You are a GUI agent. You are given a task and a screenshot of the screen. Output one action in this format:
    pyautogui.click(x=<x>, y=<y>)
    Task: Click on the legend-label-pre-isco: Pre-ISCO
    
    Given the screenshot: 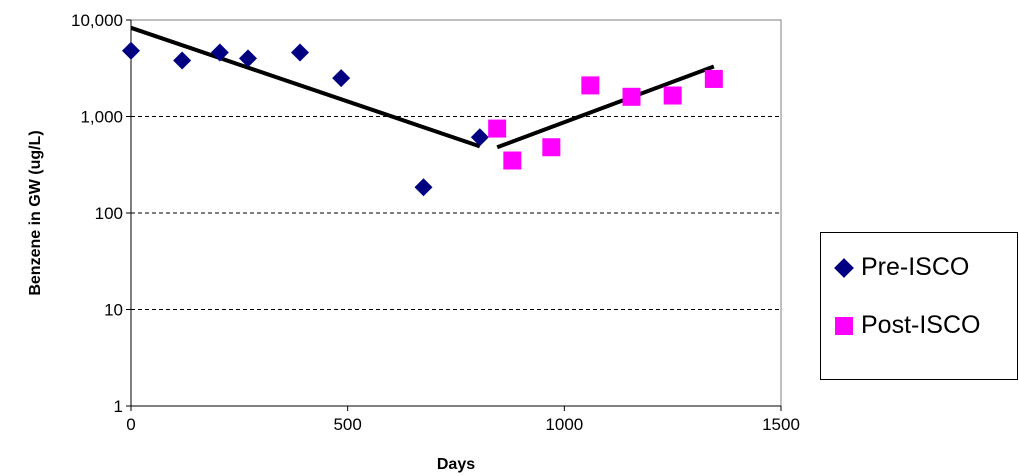 What is the action you would take?
    pyautogui.click(x=915, y=267)
    